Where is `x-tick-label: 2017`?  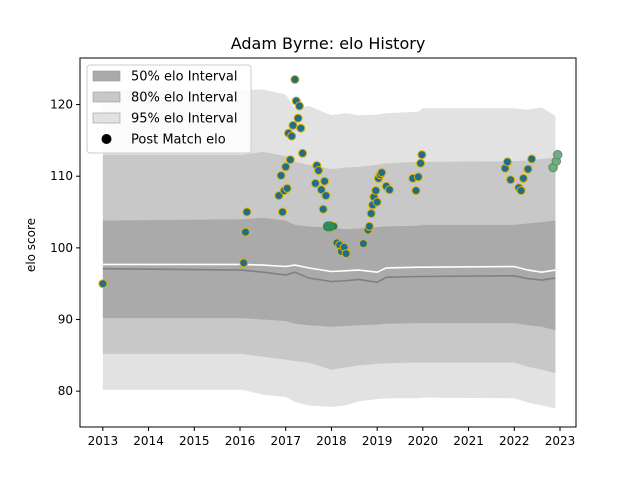
x-tick-label: 2017 is located at coordinates (285, 441).